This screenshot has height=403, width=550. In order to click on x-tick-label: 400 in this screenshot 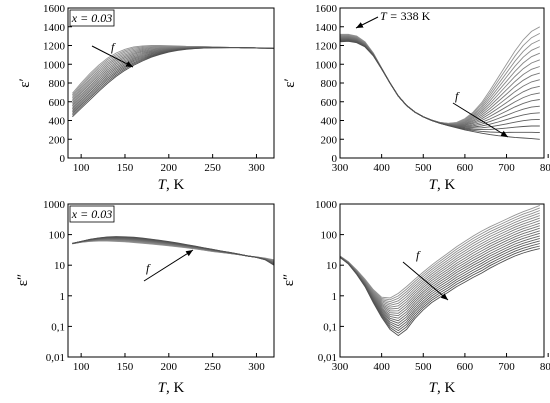, I will do `click(381, 367)`.